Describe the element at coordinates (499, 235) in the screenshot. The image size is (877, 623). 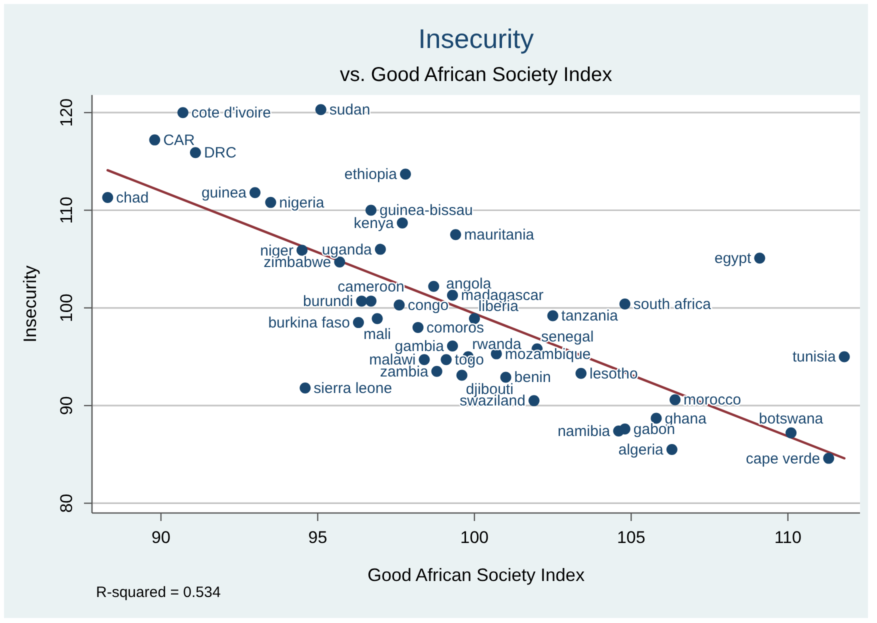
I see `data-label: mauritania` at that location.